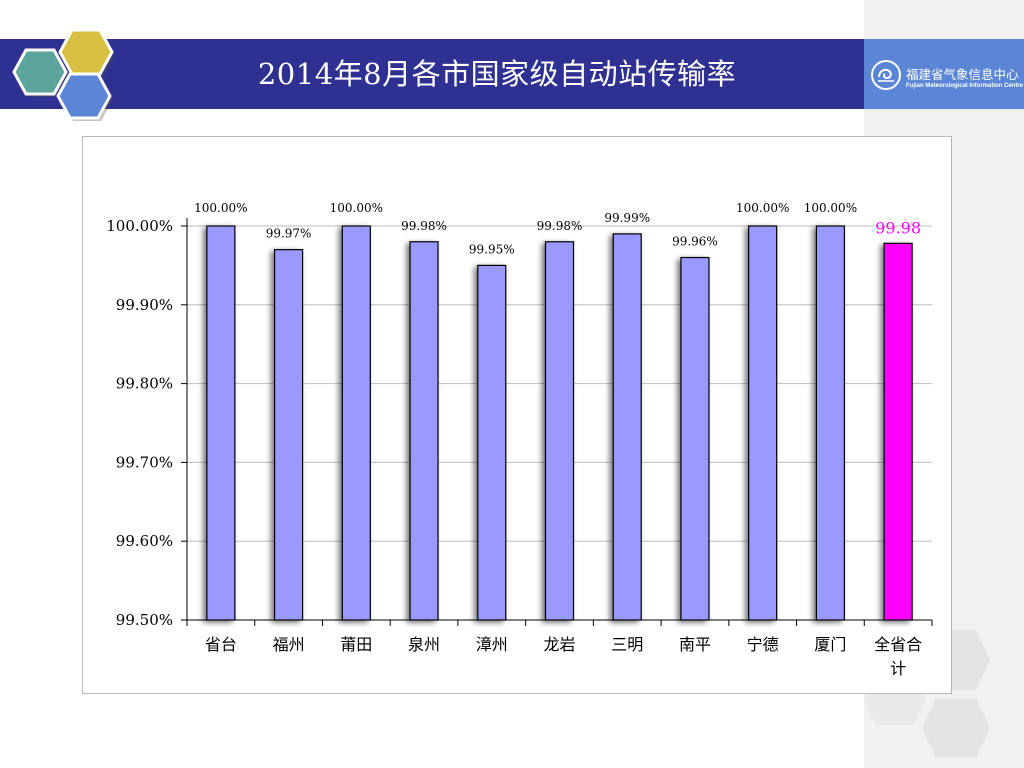  I want to click on data-label: 99.96%, so click(695, 242).